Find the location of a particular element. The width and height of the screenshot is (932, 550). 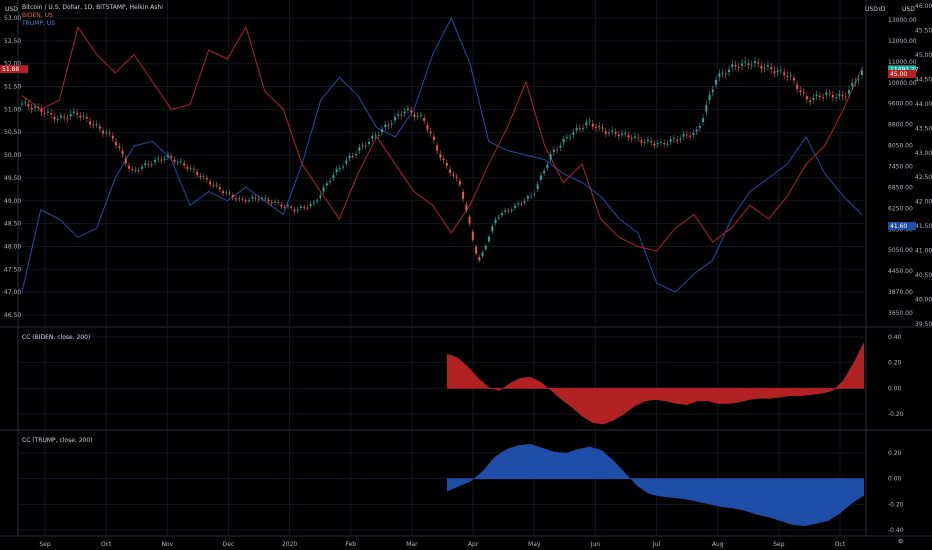

y-right-price-tick: 4450.00 is located at coordinates (900, 271).